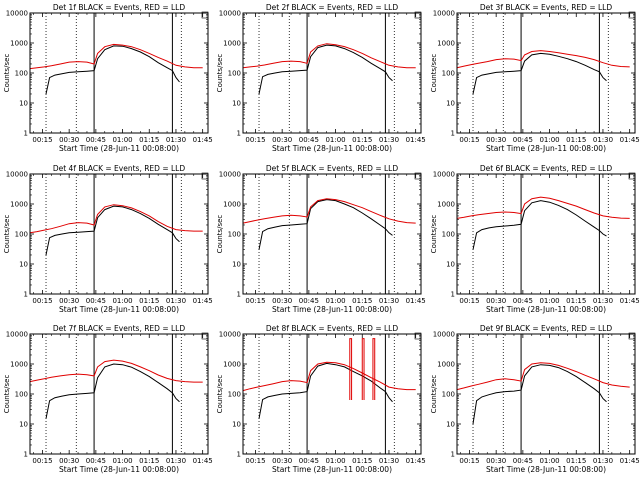  I want to click on panel-title: Det 8f BLACK = Events, RED = LLD, so click(332, 328).